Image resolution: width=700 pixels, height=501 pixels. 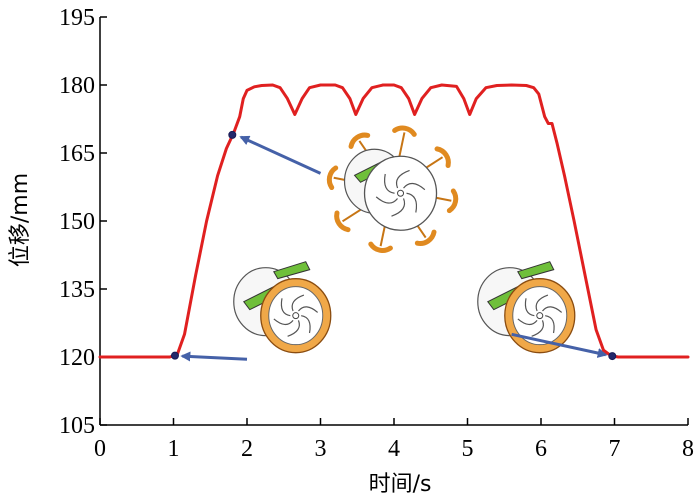 I want to click on y-tick-label: 135, so click(x=77, y=290).